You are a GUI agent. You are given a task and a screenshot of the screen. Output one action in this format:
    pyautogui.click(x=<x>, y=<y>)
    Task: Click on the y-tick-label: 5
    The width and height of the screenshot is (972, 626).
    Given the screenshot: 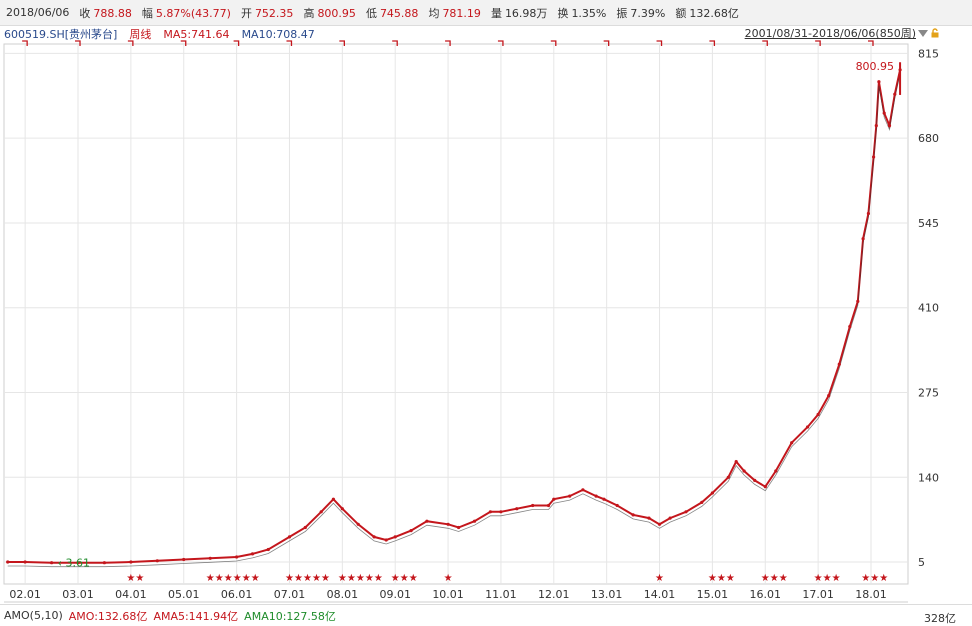 What is the action you would take?
    pyautogui.click(x=921, y=562)
    